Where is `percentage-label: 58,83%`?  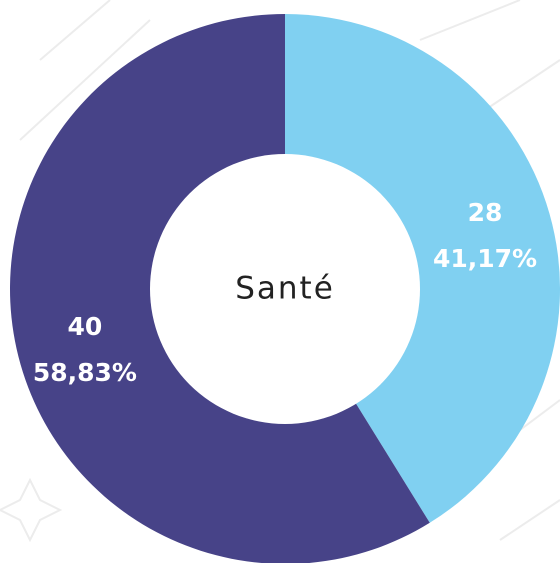
percentage-label: 58,83% is located at coordinates (85, 372).